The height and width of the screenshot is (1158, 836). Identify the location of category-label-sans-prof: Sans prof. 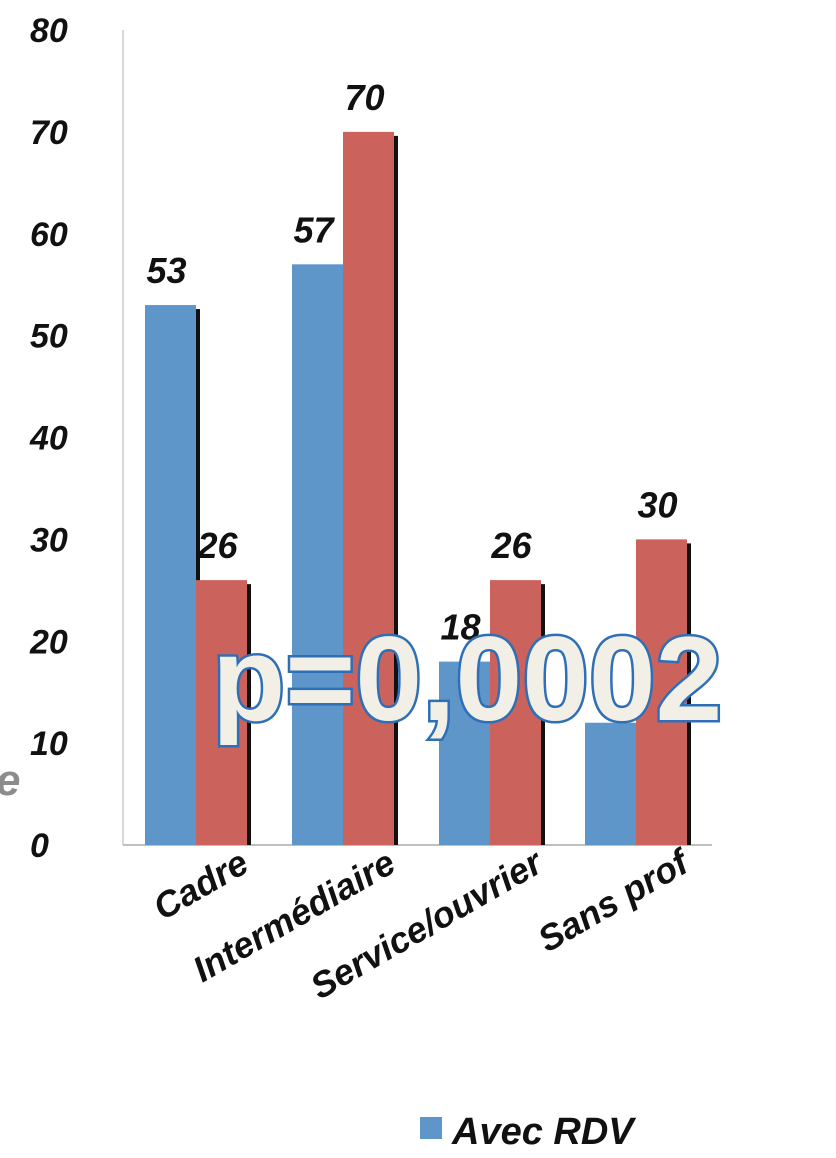
(614, 900).